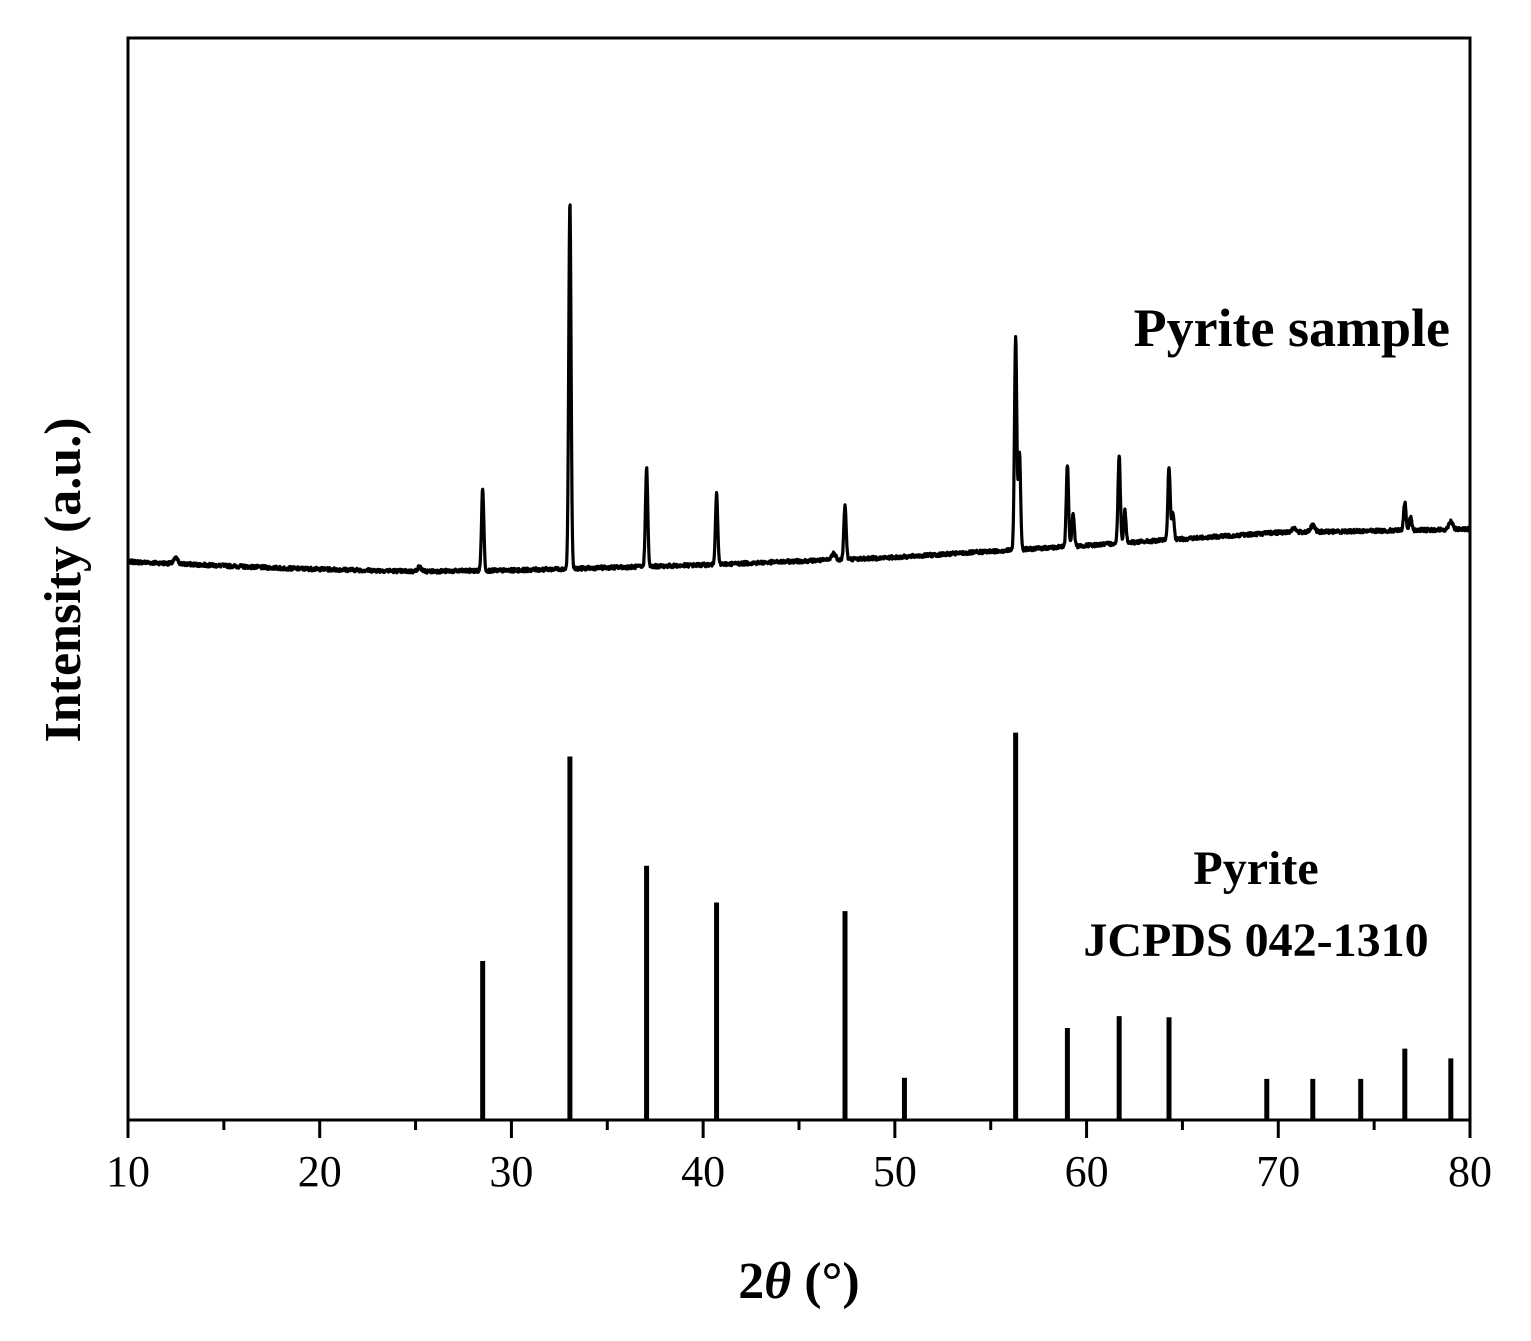 The image size is (1531, 1341). What do you see at coordinates (799, 1129) in the screenshot?
I see `x-axis-ticks` at bounding box center [799, 1129].